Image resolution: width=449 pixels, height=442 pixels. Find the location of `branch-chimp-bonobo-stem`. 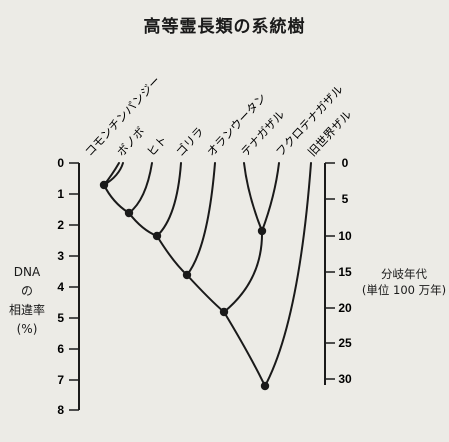

branch-chimp-bonobo-stem is located at coordinates (116, 199).